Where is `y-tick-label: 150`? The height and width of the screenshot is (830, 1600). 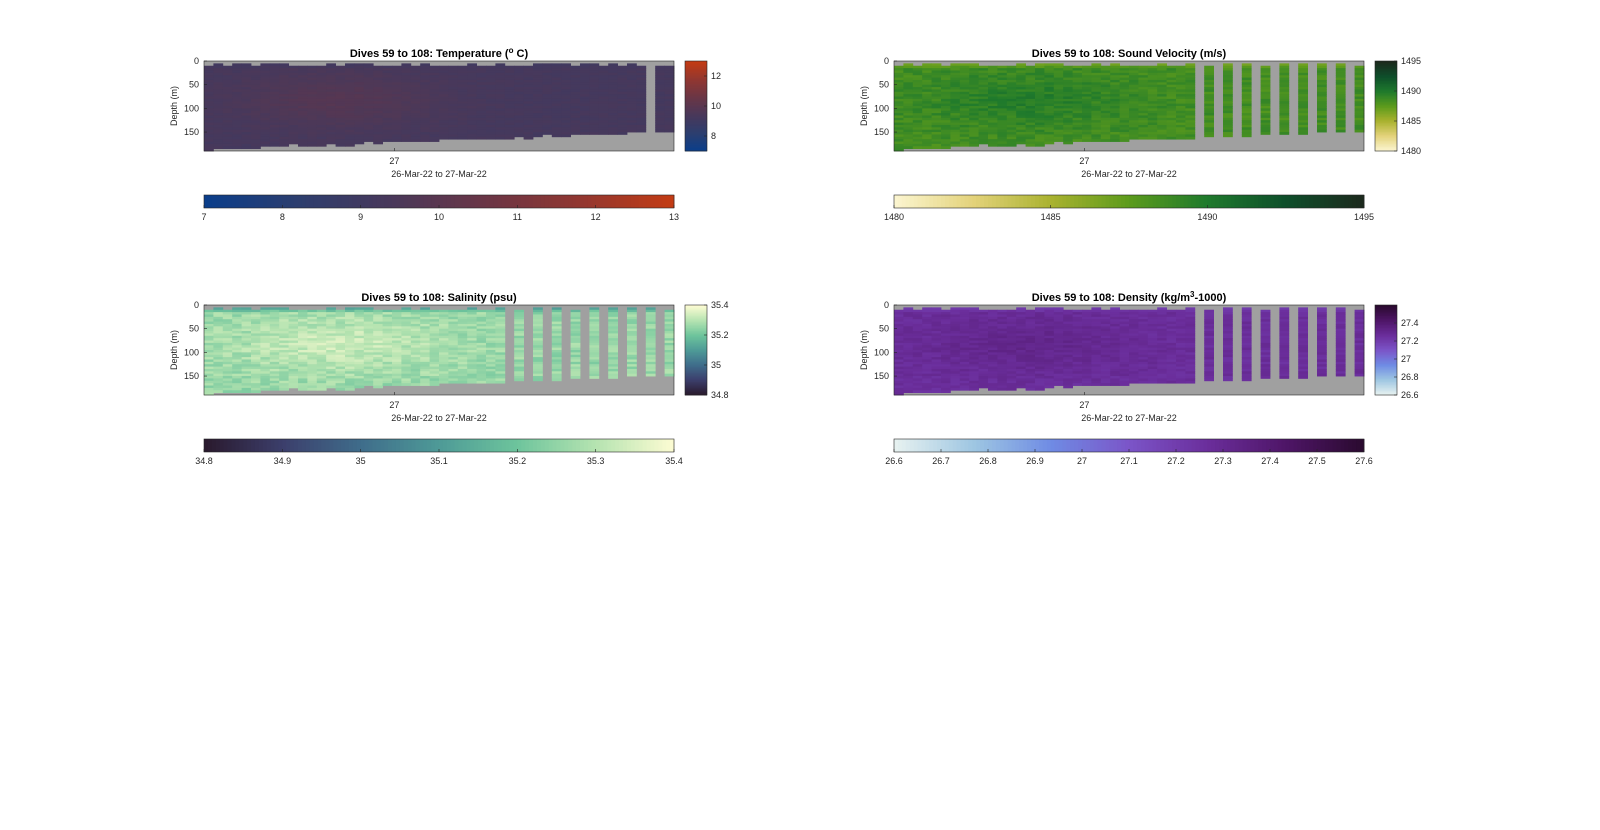 y-tick-label: 150 is located at coordinates (191, 132).